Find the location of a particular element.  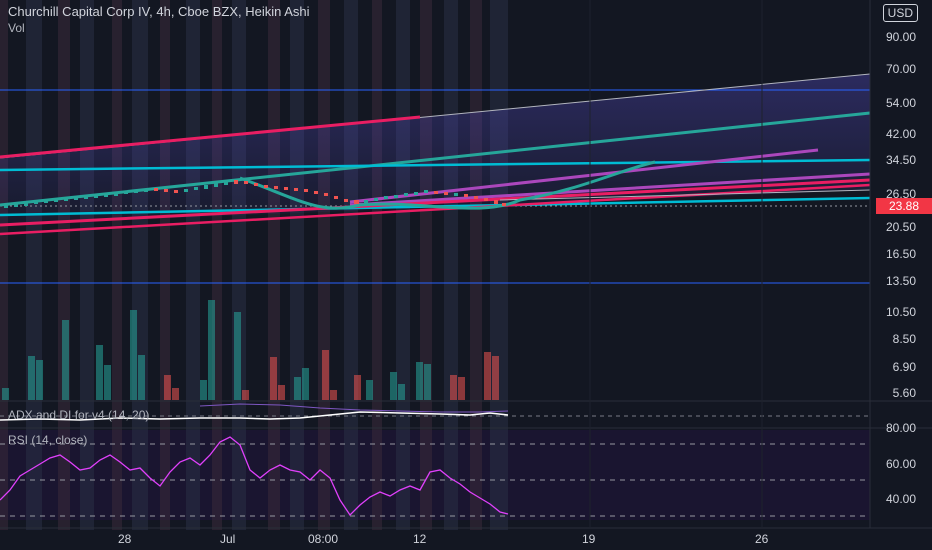

rsi-tick: 40.00 is located at coordinates (900, 499).